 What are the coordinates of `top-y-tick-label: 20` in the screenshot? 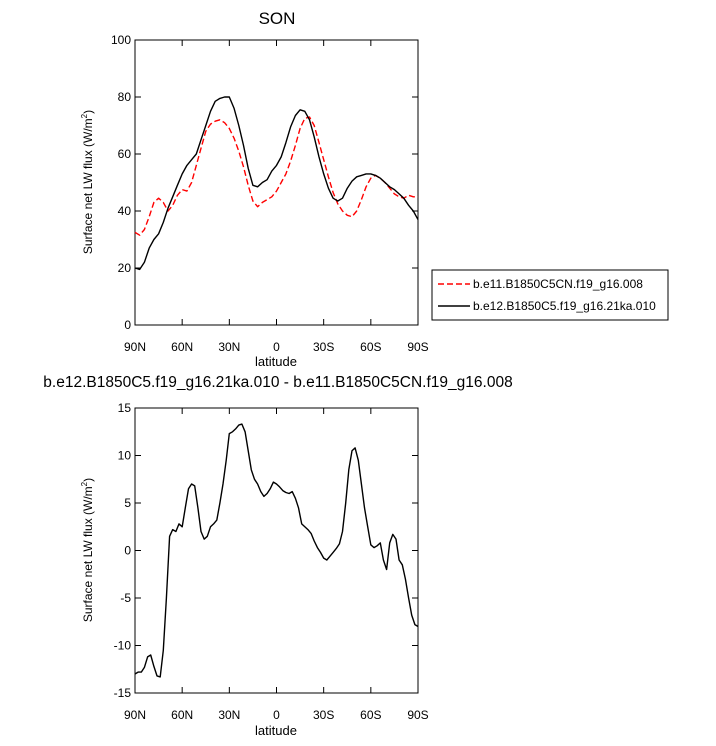 It's located at (125, 268).